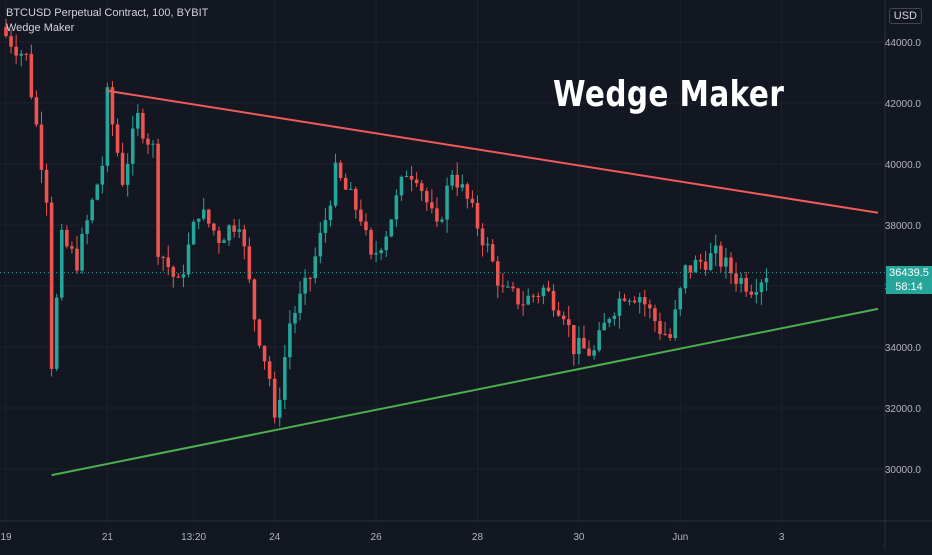 The width and height of the screenshot is (932, 555). I want to click on y-tick-label: 32000.0, so click(903, 409).